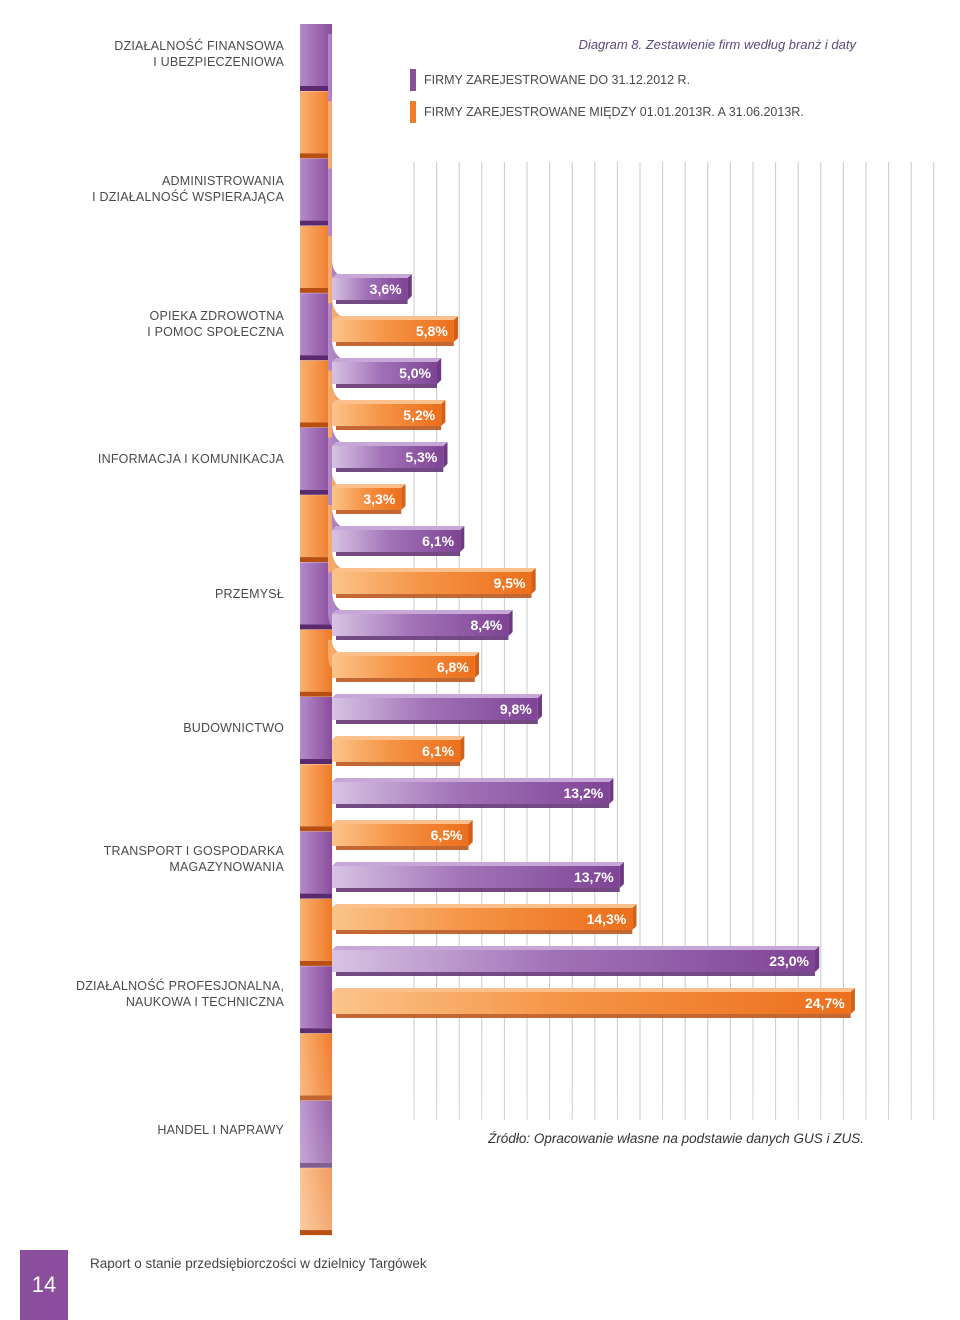  Describe the element at coordinates (510, 583) in the screenshot. I see `data-label: 9,5%` at that location.